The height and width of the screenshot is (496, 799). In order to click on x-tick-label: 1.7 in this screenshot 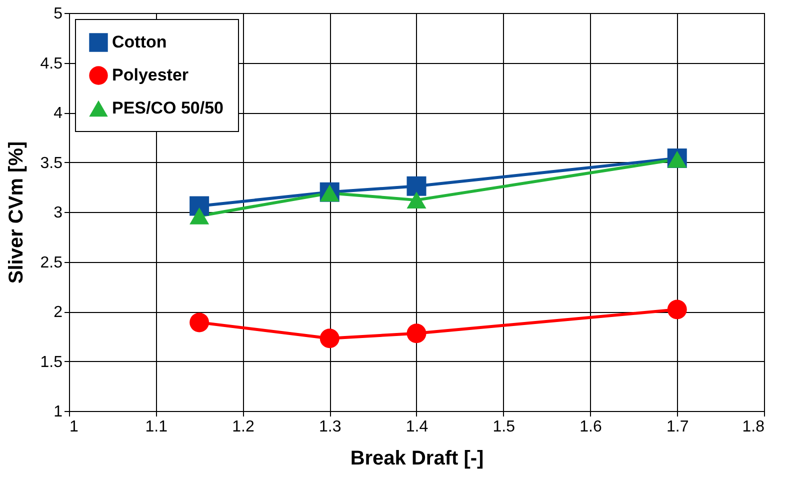, I will do `click(677, 427)`.